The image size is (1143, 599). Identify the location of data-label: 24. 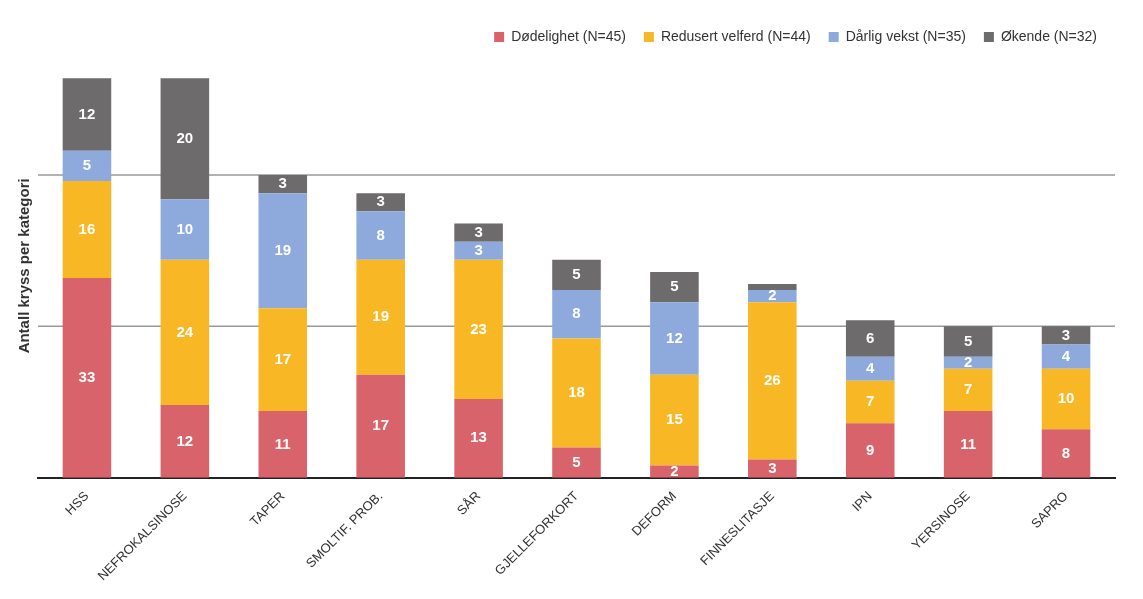
(185, 331).